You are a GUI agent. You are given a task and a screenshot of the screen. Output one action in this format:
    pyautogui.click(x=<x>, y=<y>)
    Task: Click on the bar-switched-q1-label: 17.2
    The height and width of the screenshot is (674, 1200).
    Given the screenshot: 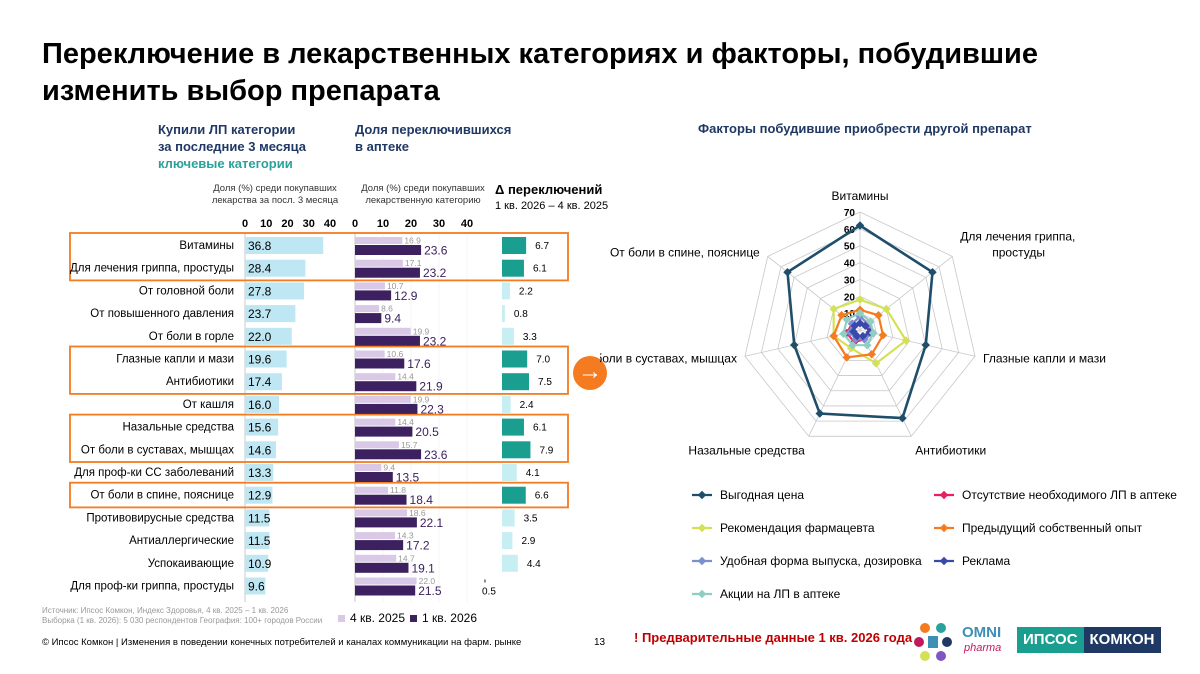 What is the action you would take?
    pyautogui.click(x=418, y=546)
    